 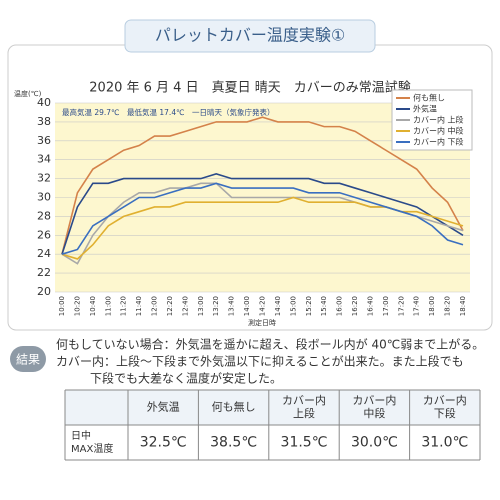 I want to click on chart-title: 2020 年 6 月 4 日 真夏日 晴天 カバーのみ常温試験, so click(x=249, y=88).